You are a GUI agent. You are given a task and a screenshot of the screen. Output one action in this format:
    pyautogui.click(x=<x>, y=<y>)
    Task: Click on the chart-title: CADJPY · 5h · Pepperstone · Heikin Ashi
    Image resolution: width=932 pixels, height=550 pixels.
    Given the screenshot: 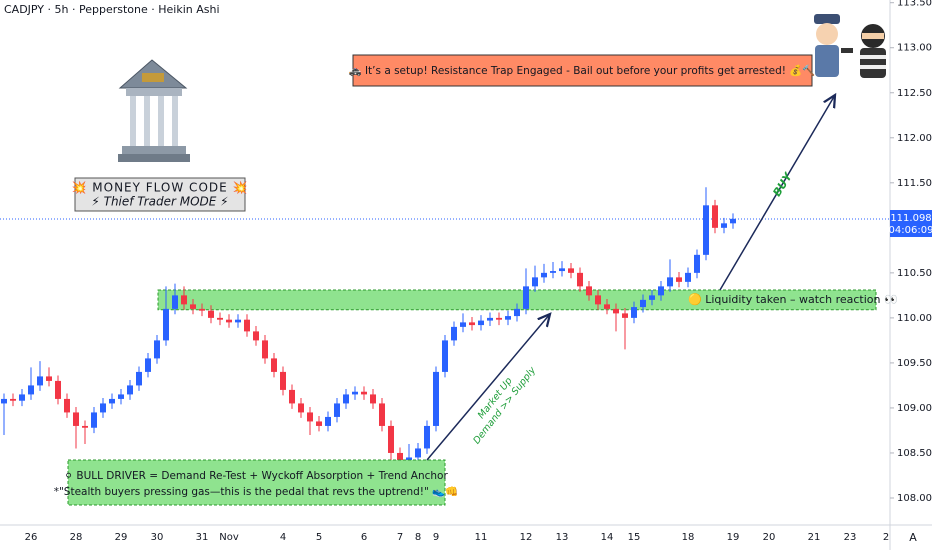 What is the action you would take?
    pyautogui.click(x=112, y=9)
    